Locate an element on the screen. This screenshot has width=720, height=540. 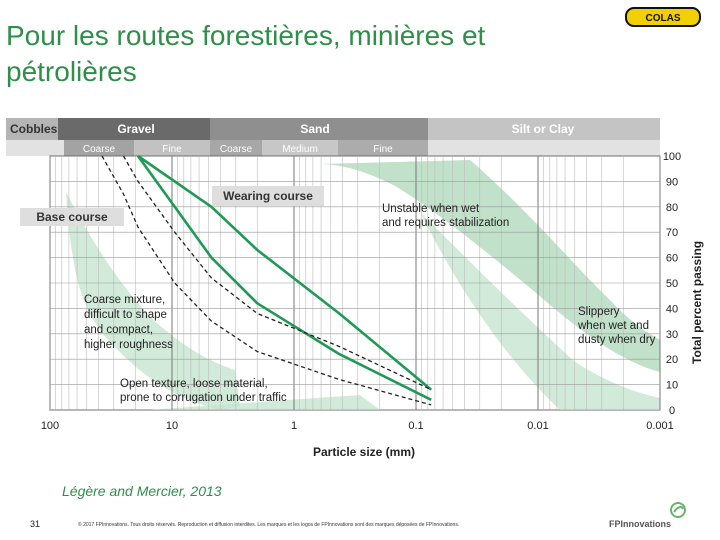
x-tick-label: 100 is located at coordinates (50, 426).